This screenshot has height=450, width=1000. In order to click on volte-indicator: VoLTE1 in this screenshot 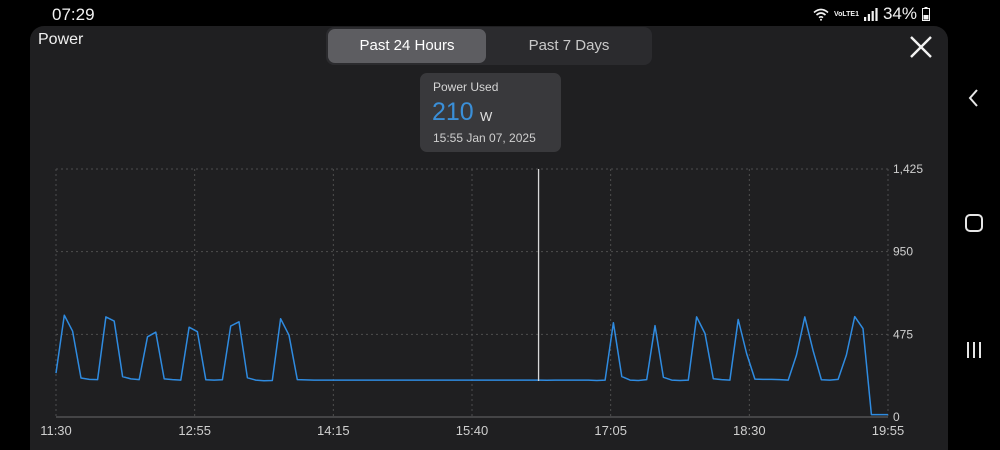, I will do `click(846, 14)`.